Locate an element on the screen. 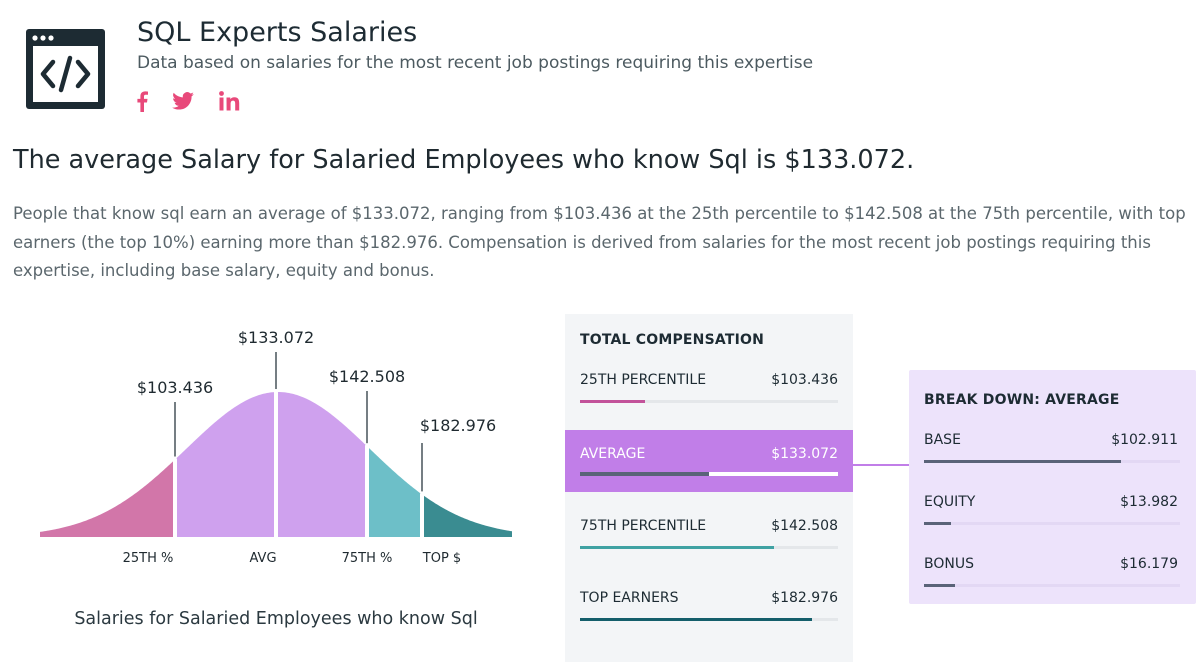 The width and height of the screenshot is (1203, 662). code-window-icon is located at coordinates (65, 69).